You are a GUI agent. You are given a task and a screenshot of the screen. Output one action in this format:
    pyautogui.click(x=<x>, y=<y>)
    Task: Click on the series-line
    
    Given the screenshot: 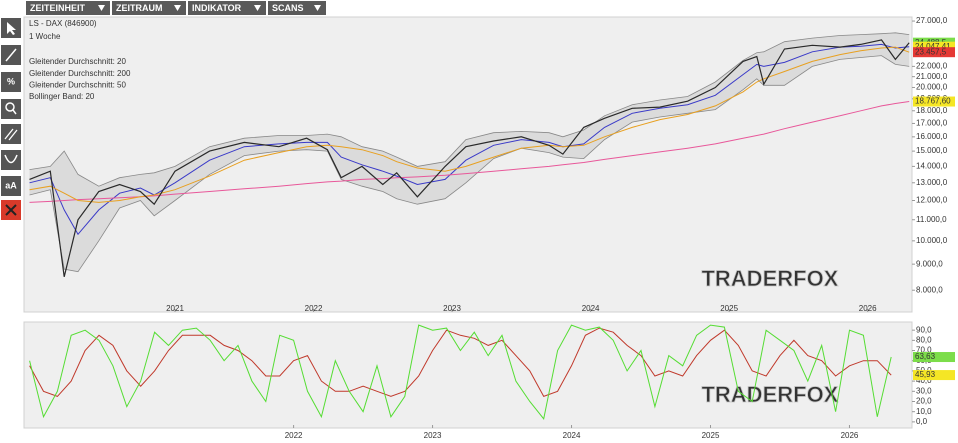 What is the action you would take?
    pyautogui.click(x=460, y=362)
    